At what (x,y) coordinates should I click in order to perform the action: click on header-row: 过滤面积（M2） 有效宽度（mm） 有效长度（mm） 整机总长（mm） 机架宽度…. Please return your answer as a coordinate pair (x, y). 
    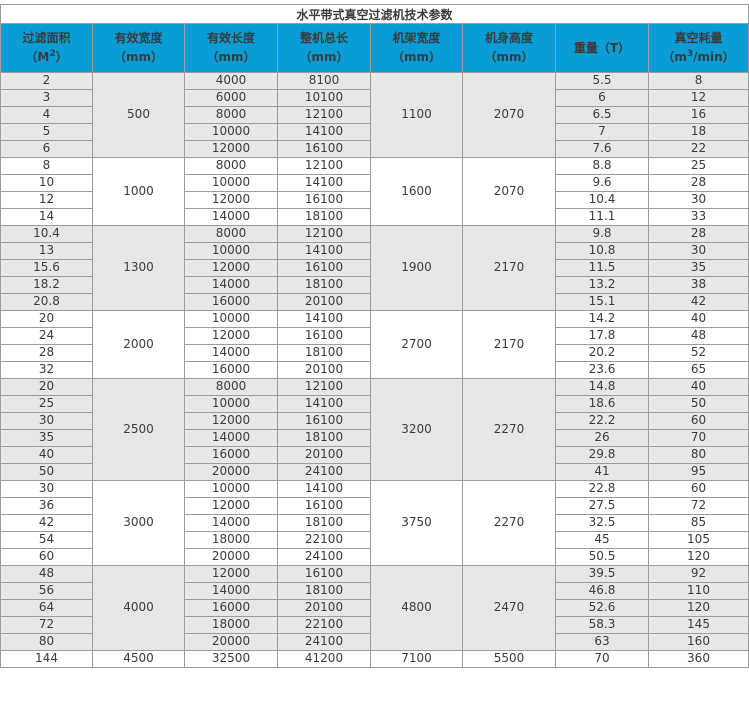
    Looking at the image, I should click on (374, 48).